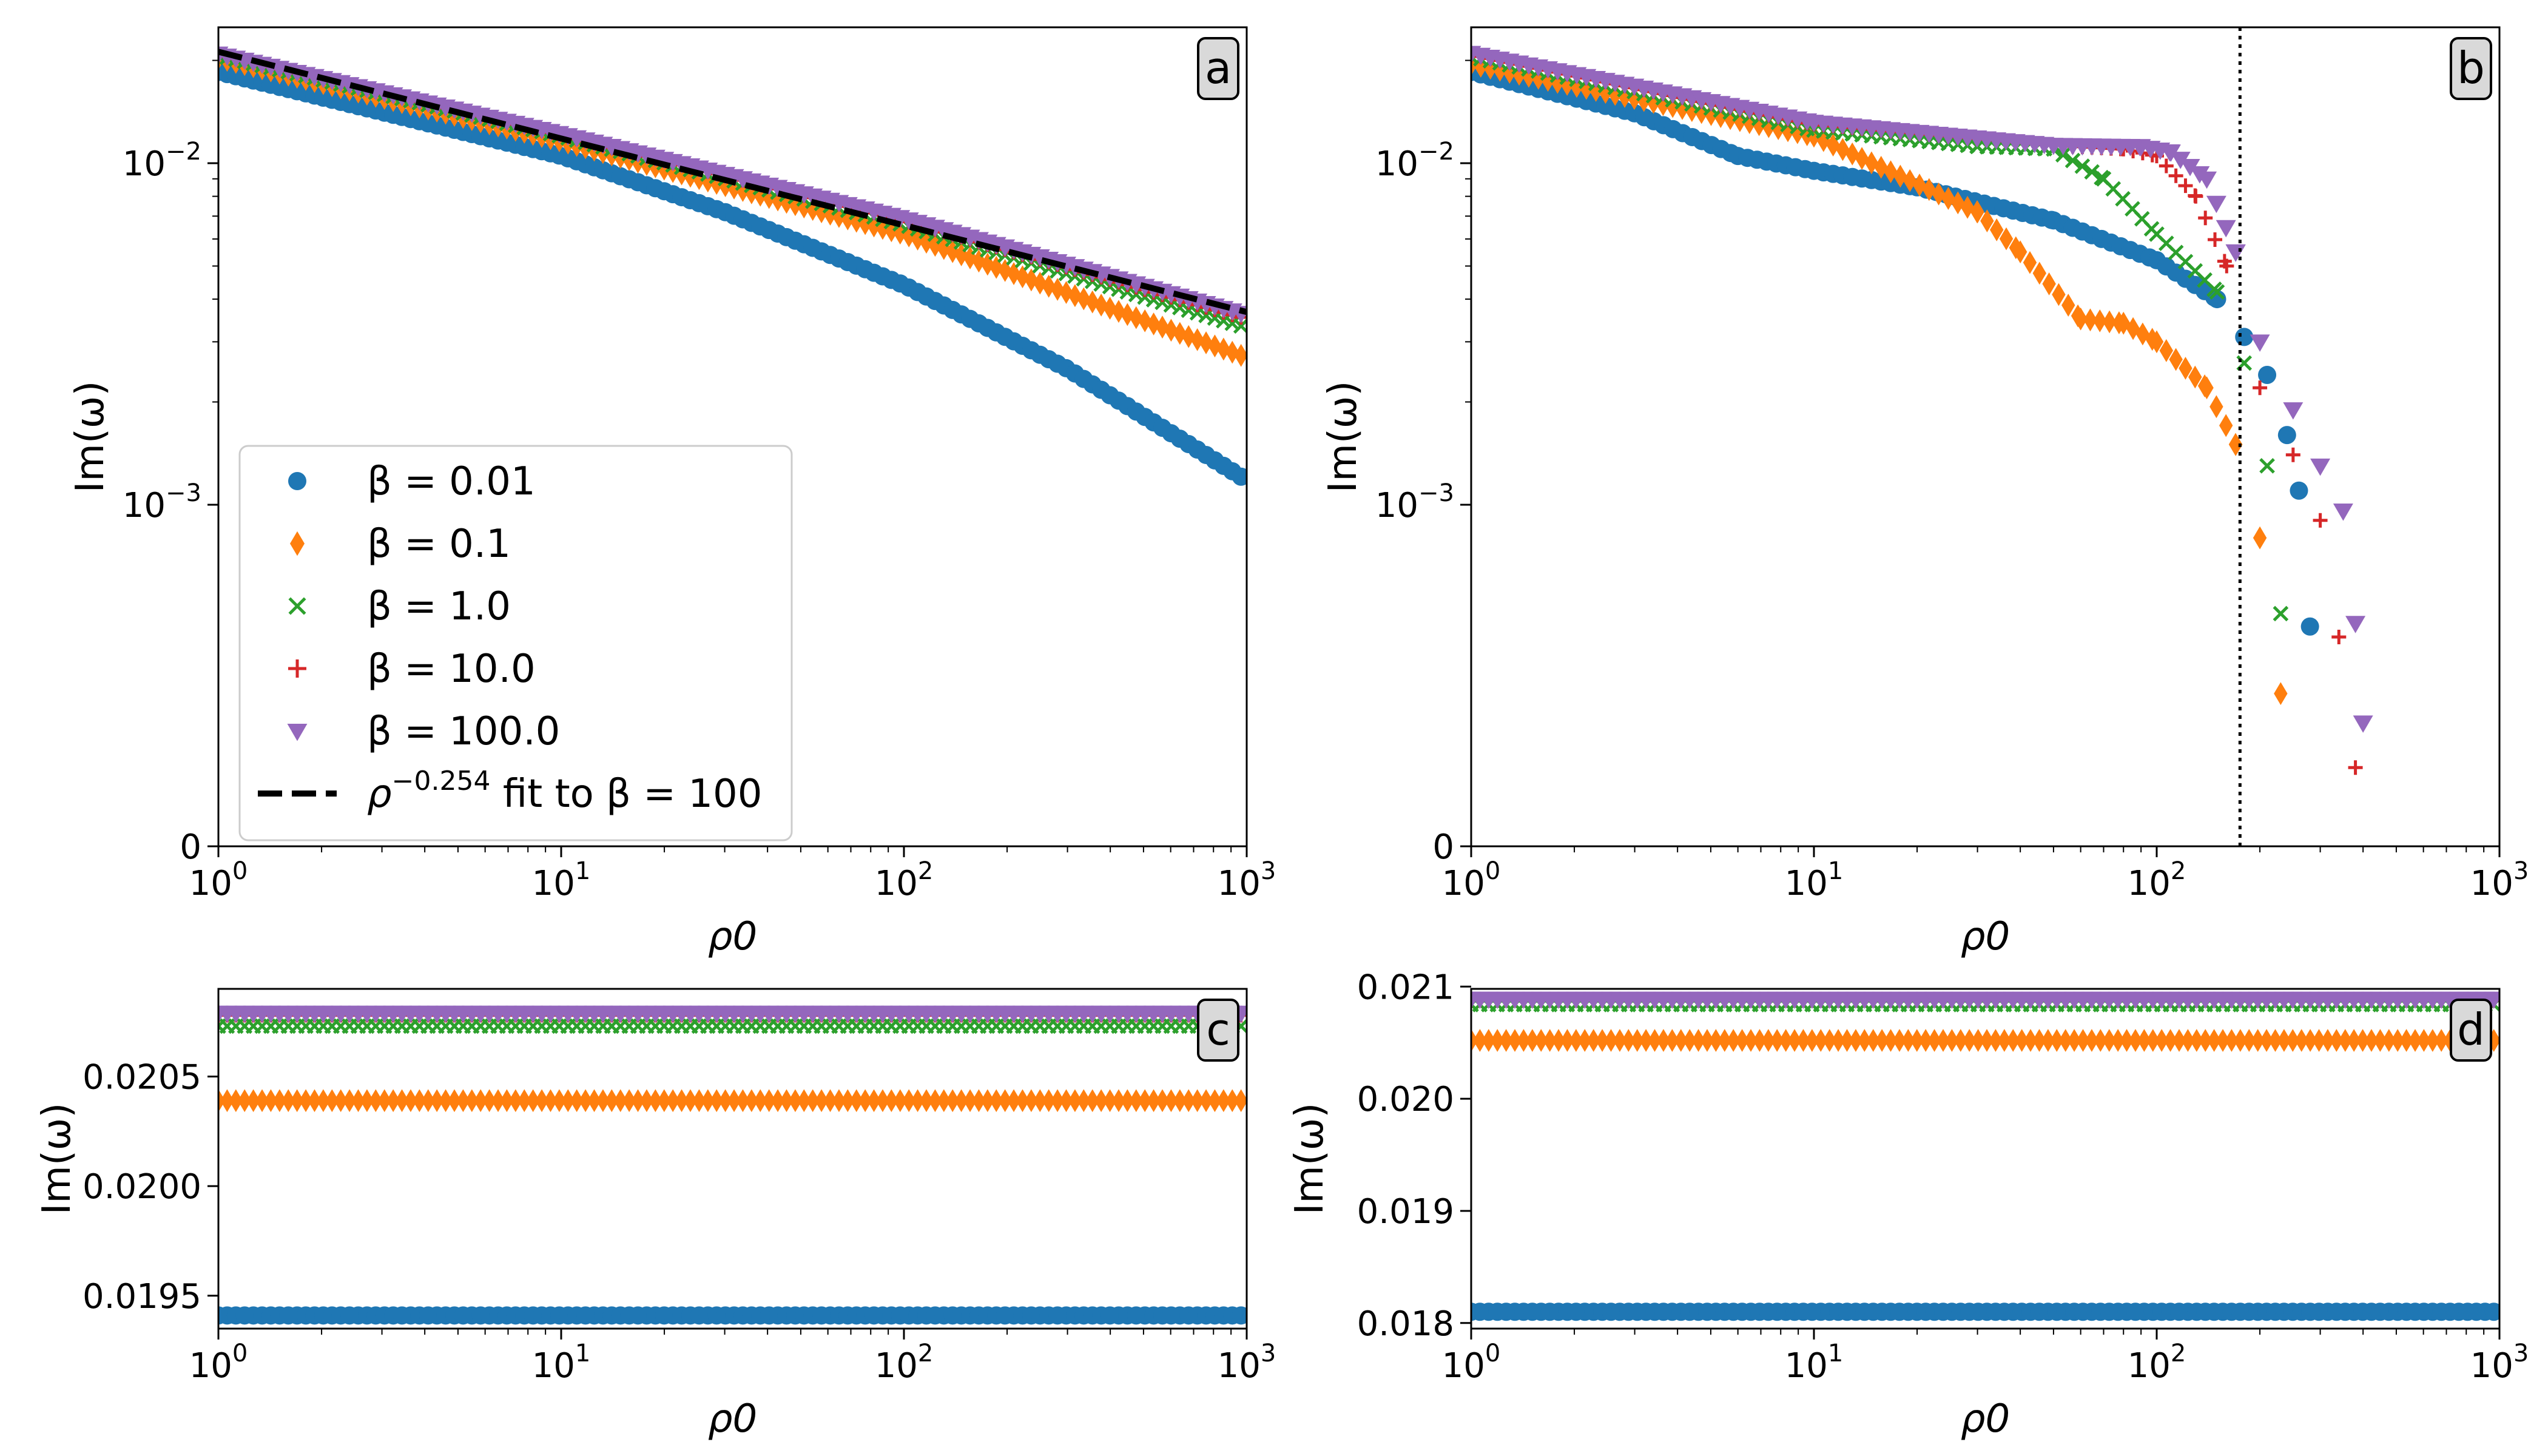 This screenshot has height=1456, width=2548. What do you see at coordinates (439, 544) in the screenshot?
I see `legend-item-label: β = 0.1` at bounding box center [439, 544].